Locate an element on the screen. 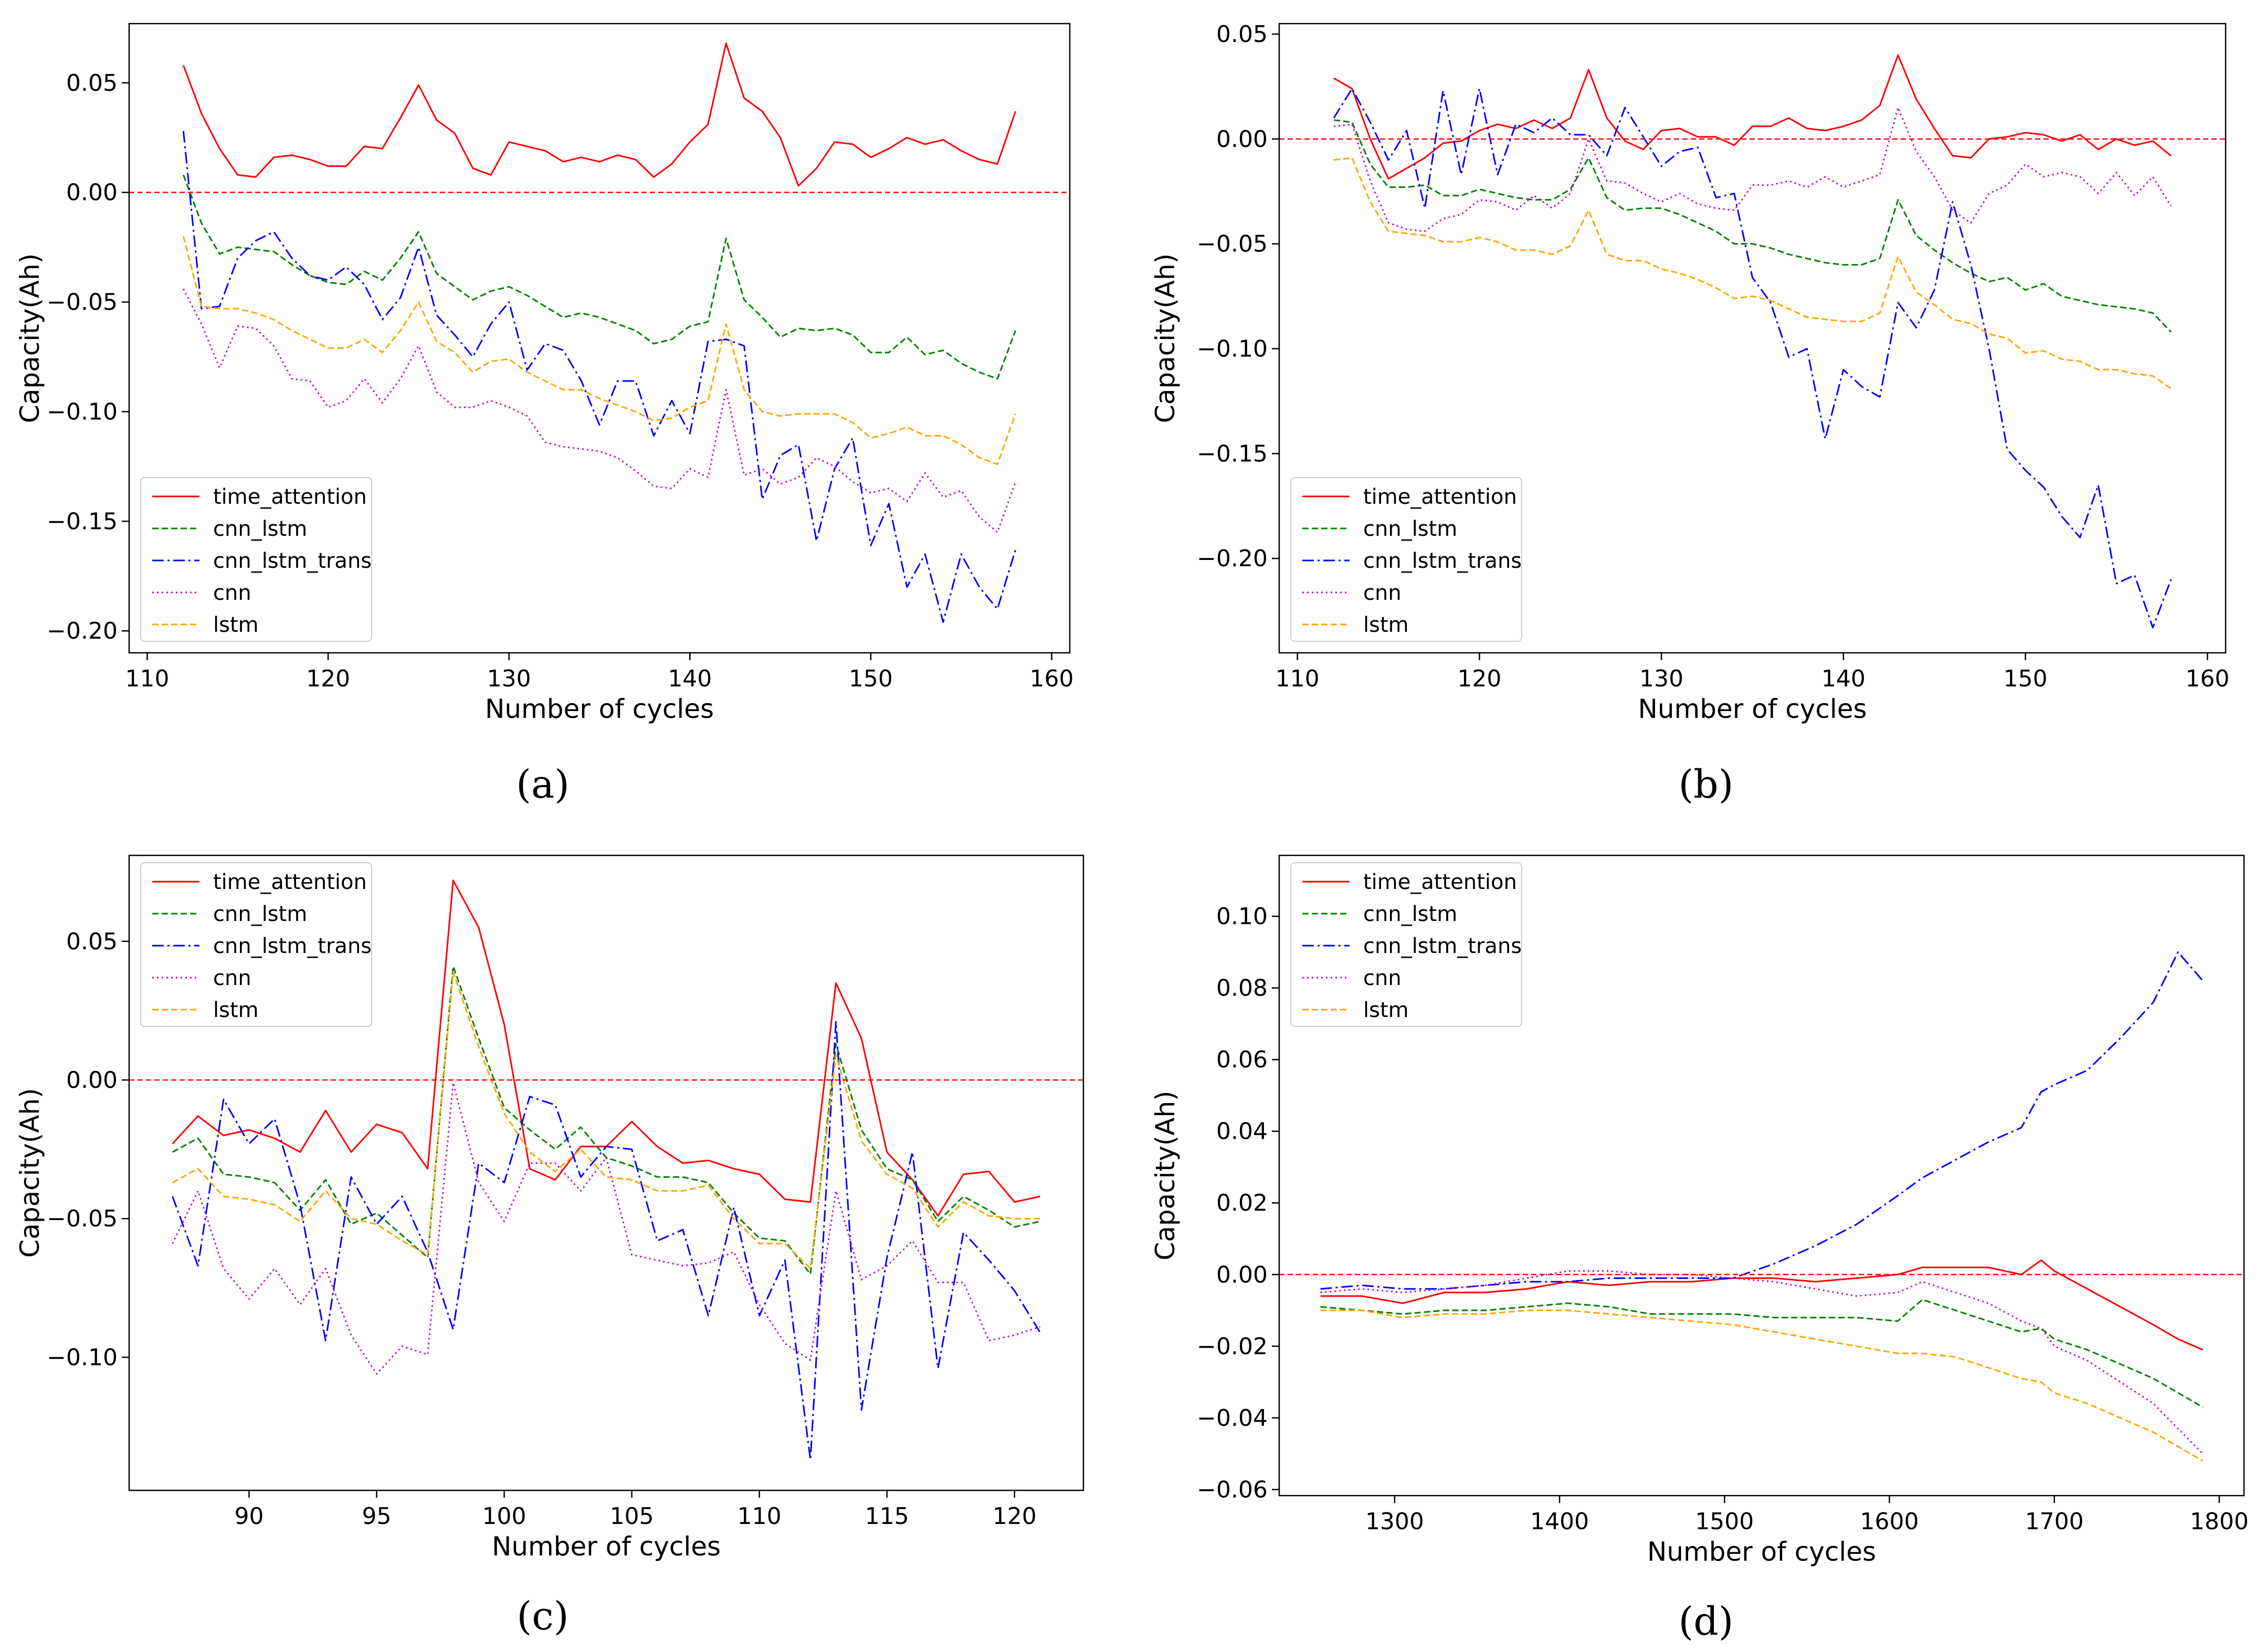 Image resolution: width=2265 pixels, height=1652 pixels. panel-label: (a) is located at coordinates (543, 784).